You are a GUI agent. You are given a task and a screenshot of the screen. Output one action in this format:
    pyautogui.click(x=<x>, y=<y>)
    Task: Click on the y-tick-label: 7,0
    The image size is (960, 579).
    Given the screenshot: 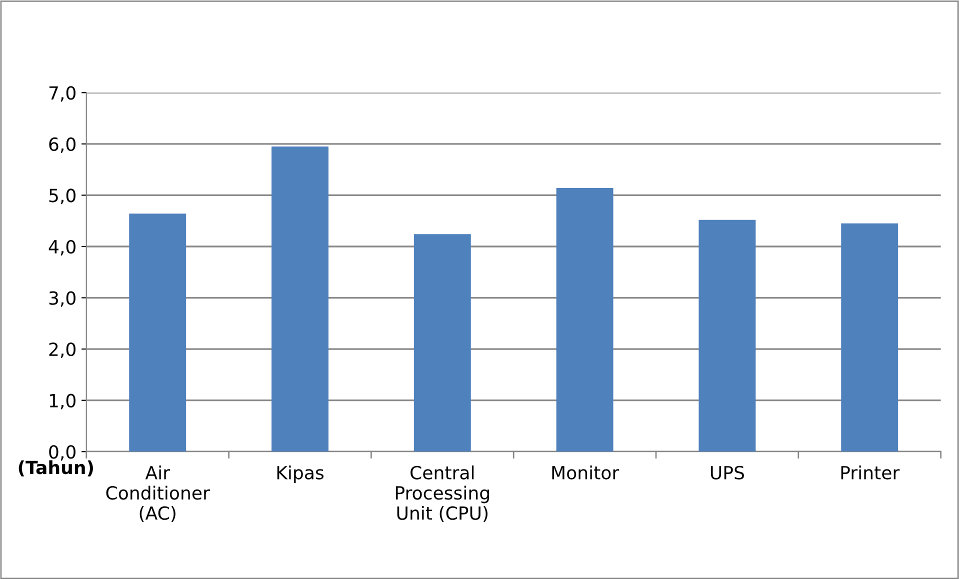 What is the action you would take?
    pyautogui.click(x=62, y=94)
    